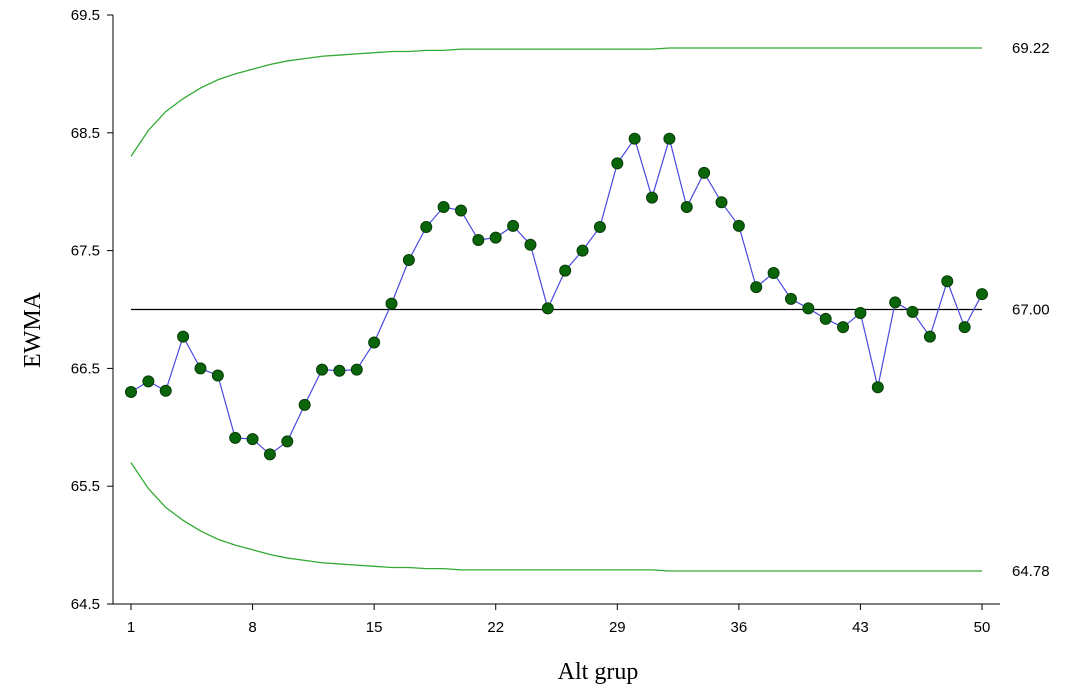 The height and width of the screenshot is (693, 1078). Describe the element at coordinates (556, 102) in the screenshot. I see `upper-control-limit-line` at that location.